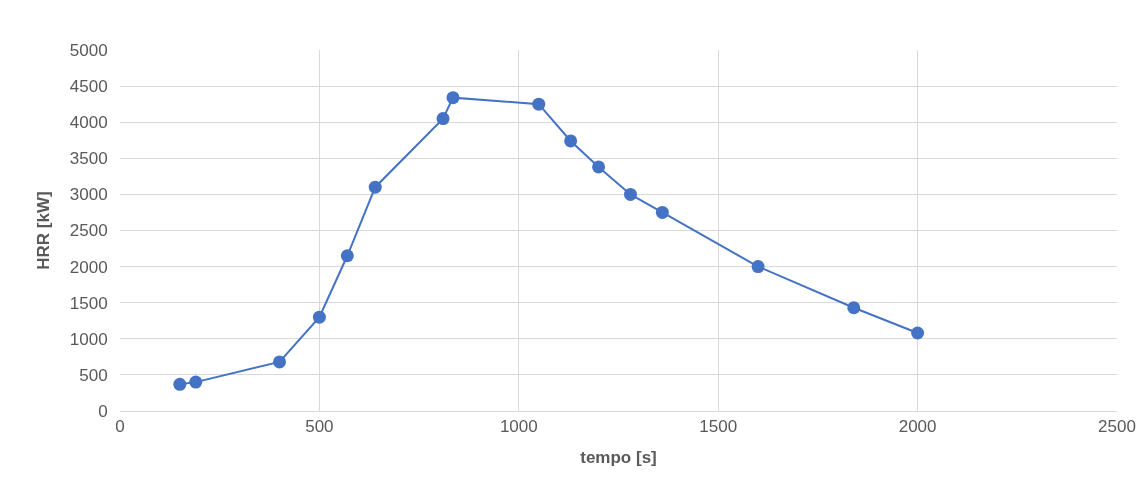 The height and width of the screenshot is (481, 1147). What do you see at coordinates (718, 427) in the screenshot?
I see `x-tick-label: 1500` at bounding box center [718, 427].